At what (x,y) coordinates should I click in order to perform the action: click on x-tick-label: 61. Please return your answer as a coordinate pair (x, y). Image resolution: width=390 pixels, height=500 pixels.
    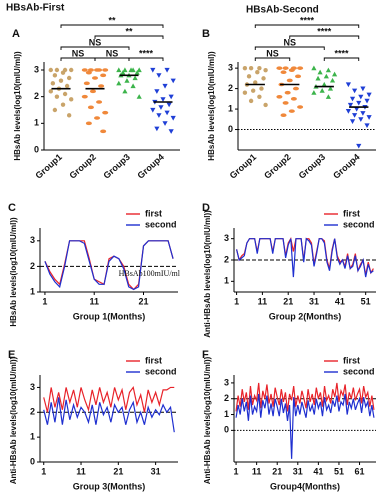
    Looking at the image, I should click on (360, 471).